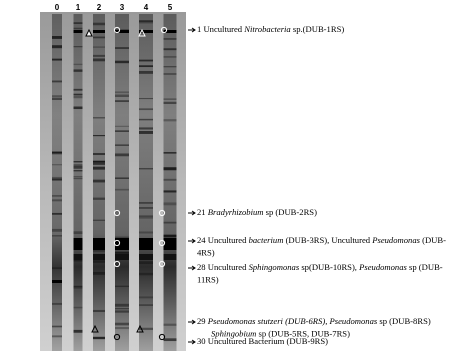 The height and width of the screenshot is (351, 474). What do you see at coordinates (146, 7) in the screenshot?
I see `lane-label: 4` at bounding box center [146, 7].